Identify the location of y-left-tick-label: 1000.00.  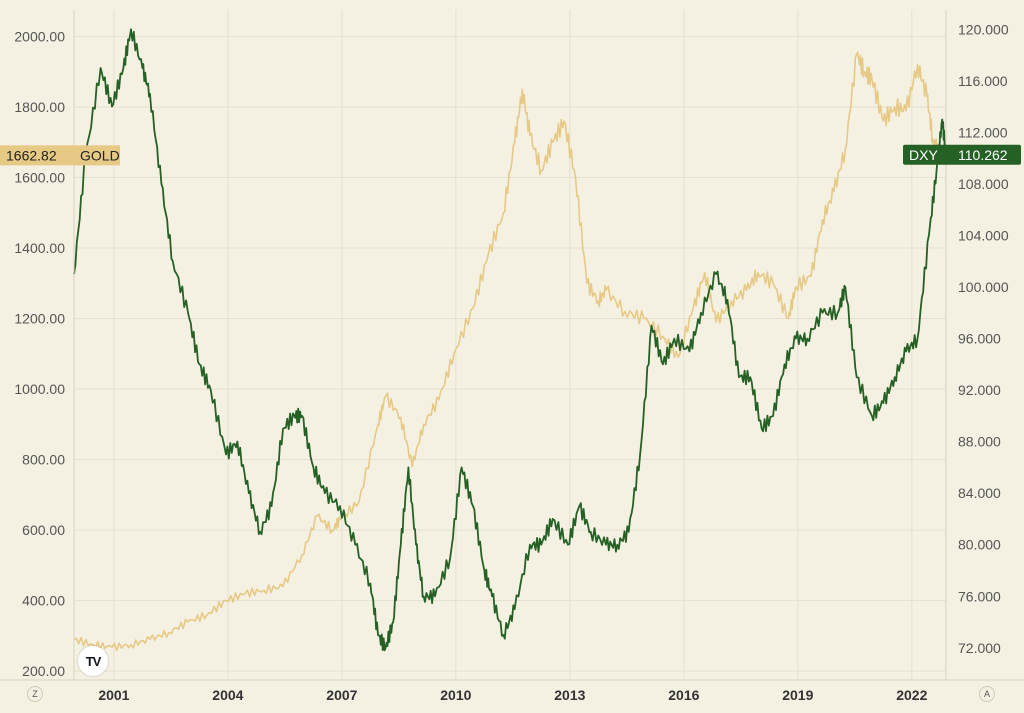
(39, 389).